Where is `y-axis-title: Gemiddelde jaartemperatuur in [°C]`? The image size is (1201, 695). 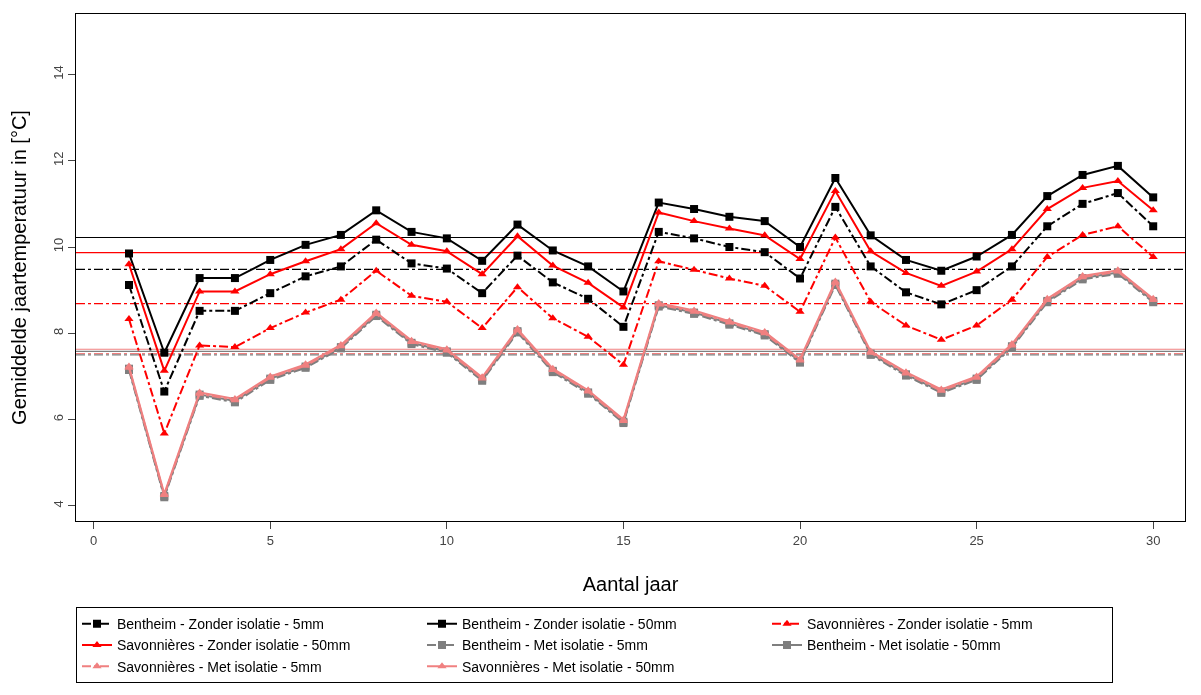
y-axis-title: Gemiddelde jaartemperatuur in [°C] is located at coordinates (19, 267).